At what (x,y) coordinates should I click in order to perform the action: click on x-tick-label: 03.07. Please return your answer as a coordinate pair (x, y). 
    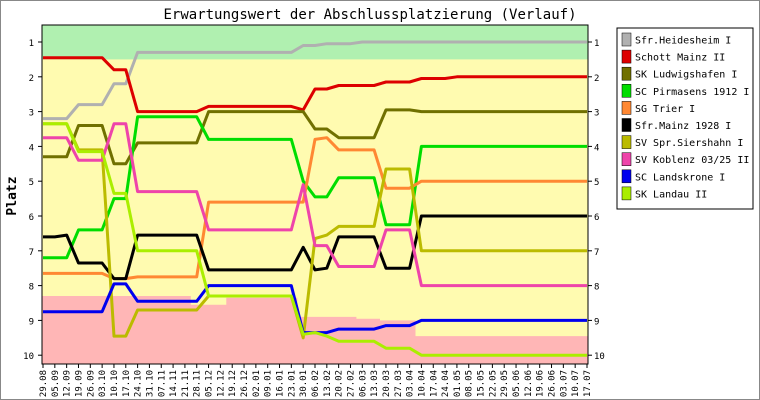
    Looking at the image, I should click on (564, 383).